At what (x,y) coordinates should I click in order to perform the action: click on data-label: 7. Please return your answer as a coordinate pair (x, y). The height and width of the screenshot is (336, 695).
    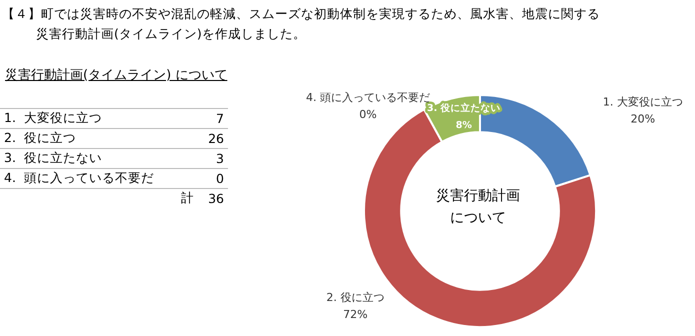
    Looking at the image, I should click on (213, 118).